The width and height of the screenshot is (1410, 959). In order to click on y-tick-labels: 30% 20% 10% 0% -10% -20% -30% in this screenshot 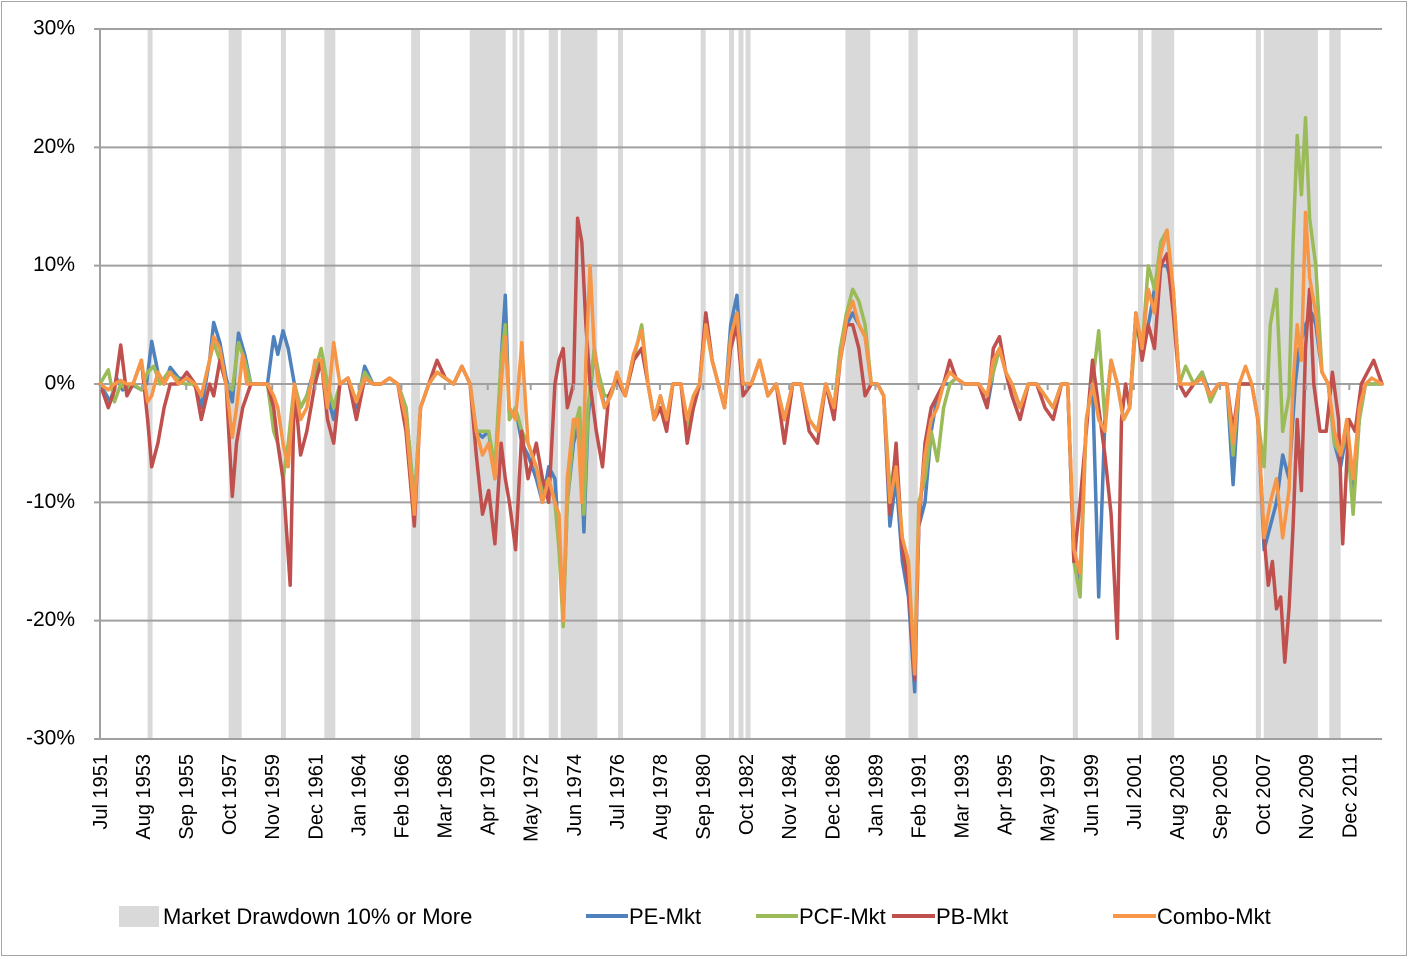, I will do `click(50, 383)`.